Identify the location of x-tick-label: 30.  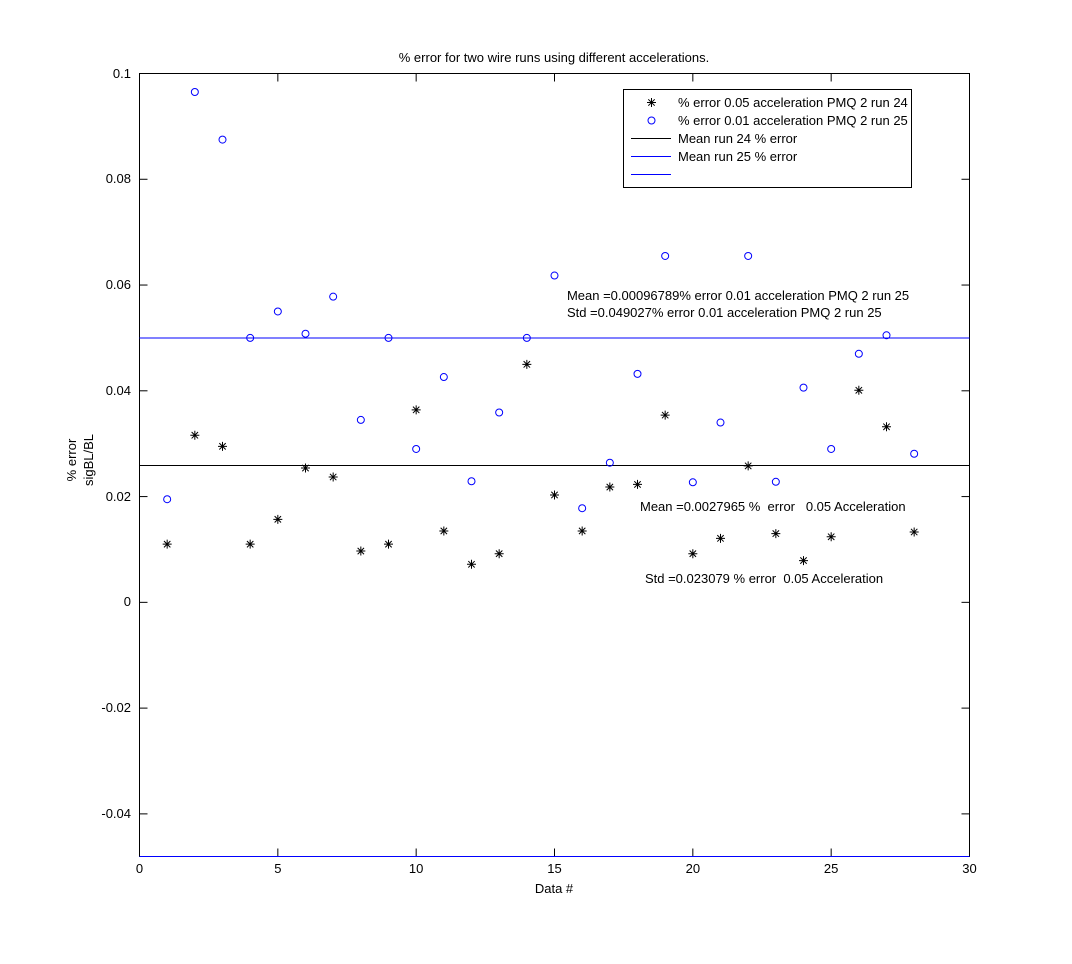
(969, 868).